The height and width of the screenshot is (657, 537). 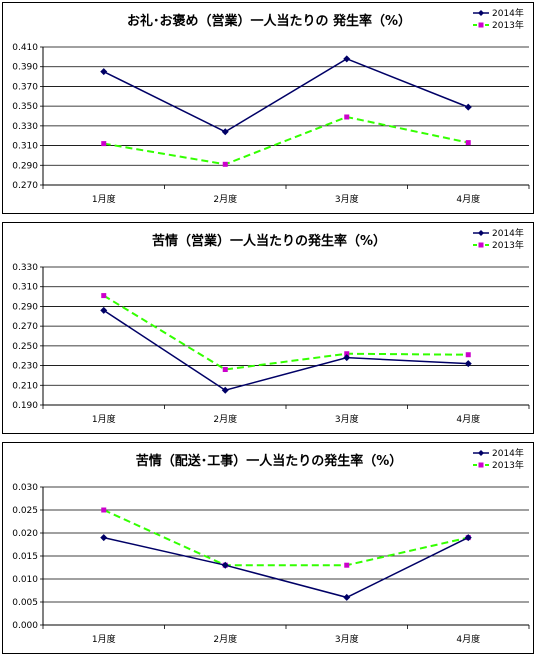 I want to click on y-tick-label: 0.250, so click(x=25, y=347).